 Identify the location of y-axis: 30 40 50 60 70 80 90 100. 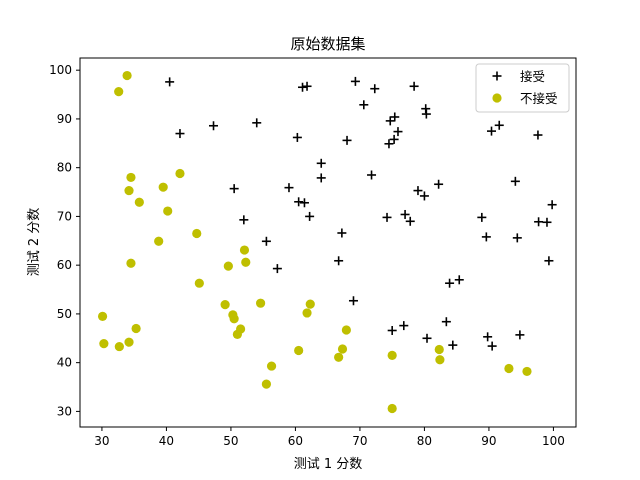
(64, 240).